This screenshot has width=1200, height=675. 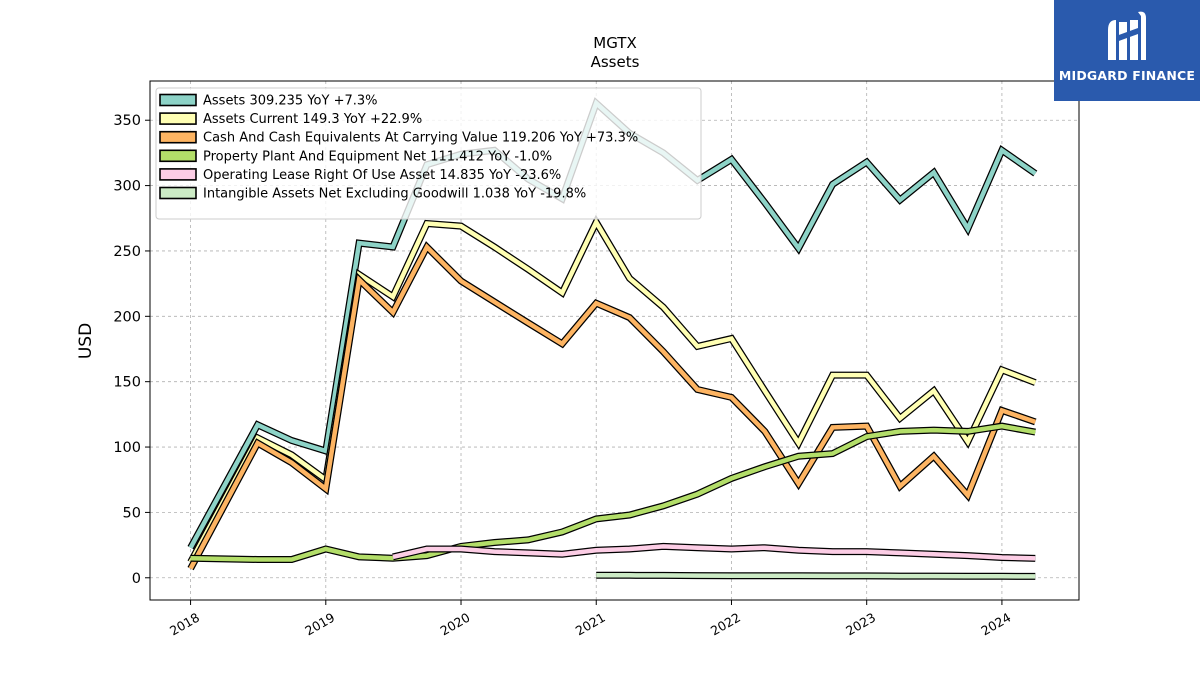 I want to click on x-tick-label: 2022, so click(x=725, y=624).